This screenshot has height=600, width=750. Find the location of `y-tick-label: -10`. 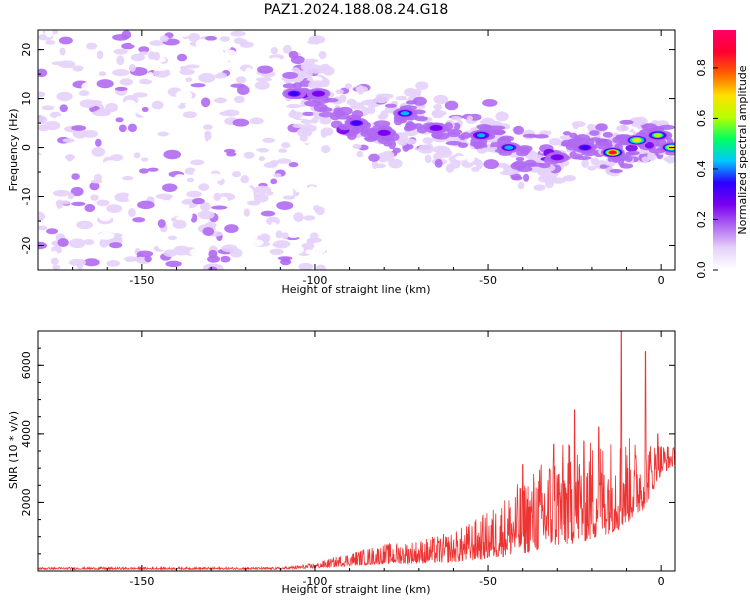

y-tick-label: -10 is located at coordinates (26, 197).